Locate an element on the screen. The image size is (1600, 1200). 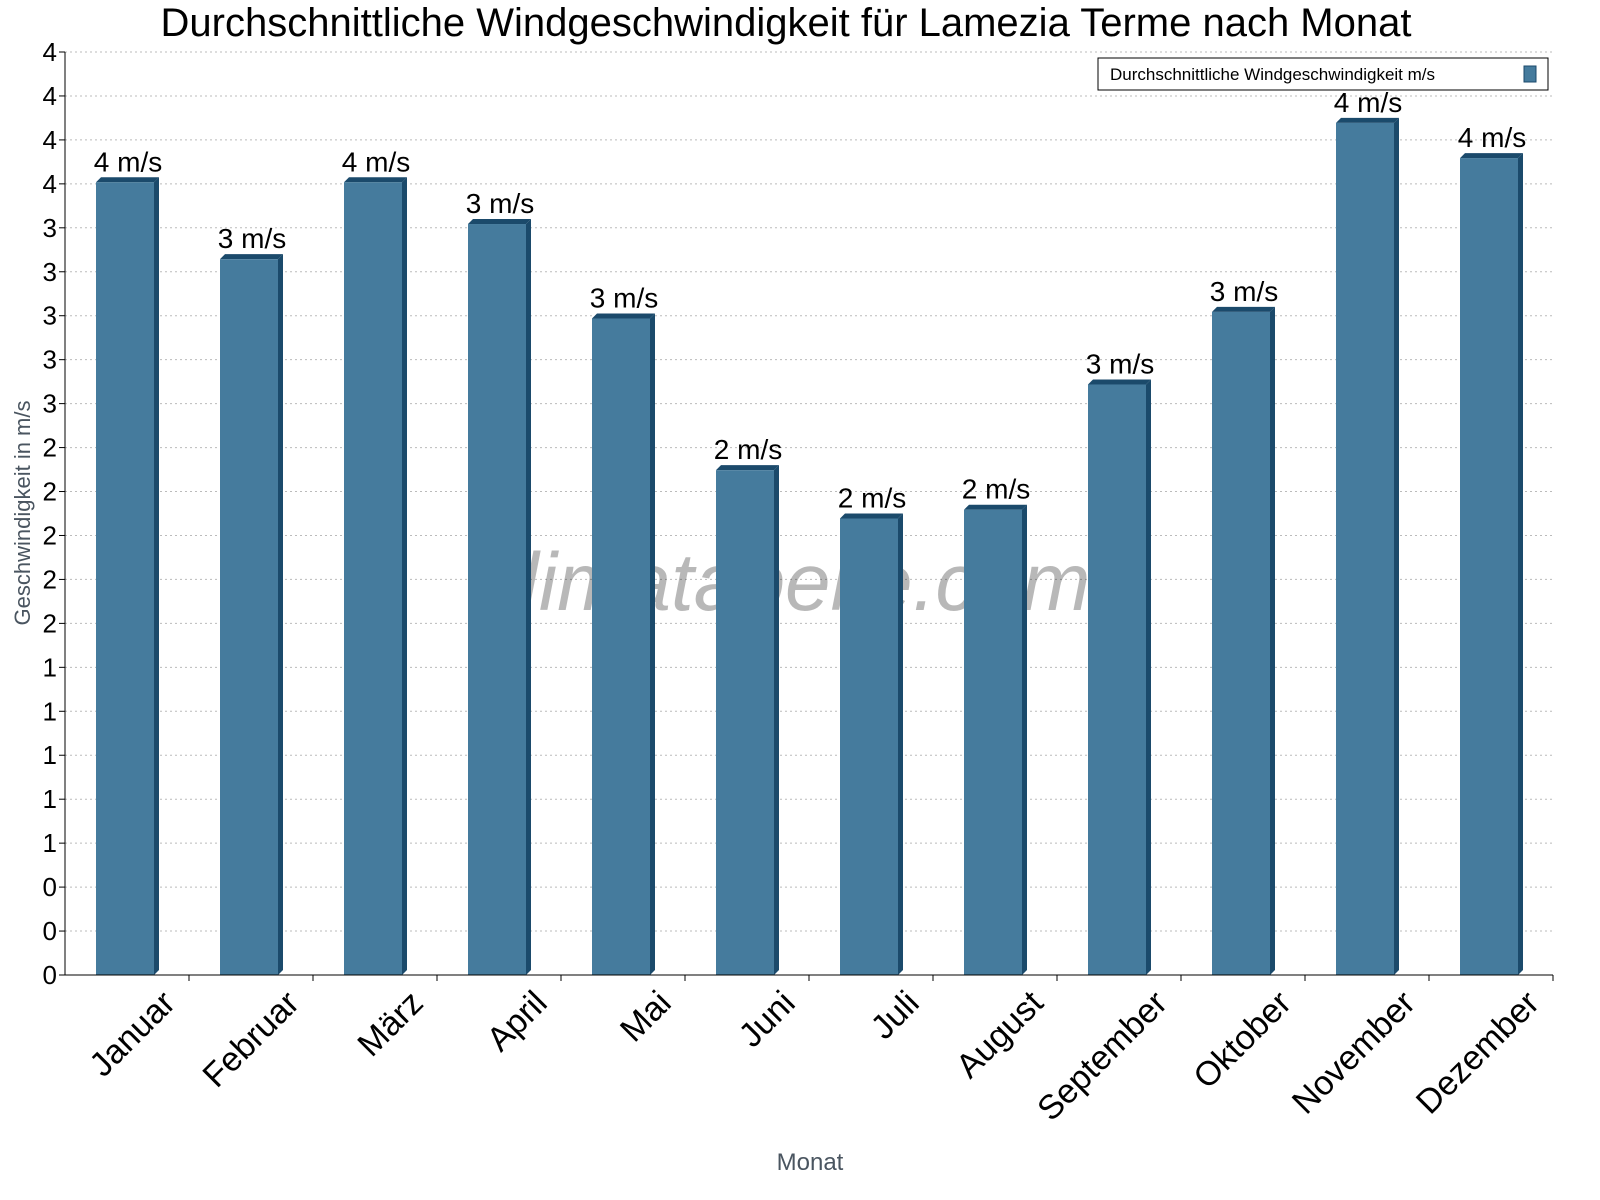
x-tick-label: April is located at coordinates (517, 1021).